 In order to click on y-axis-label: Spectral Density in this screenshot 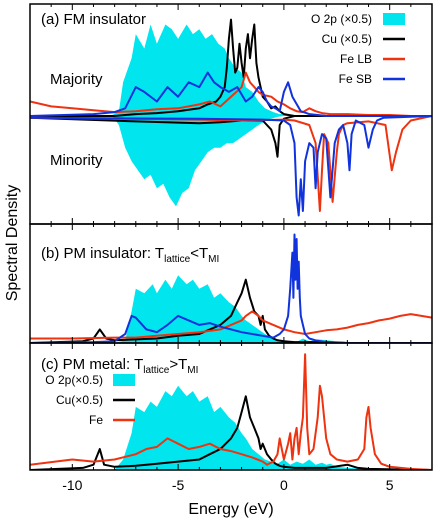, I will do `click(12, 243)`.